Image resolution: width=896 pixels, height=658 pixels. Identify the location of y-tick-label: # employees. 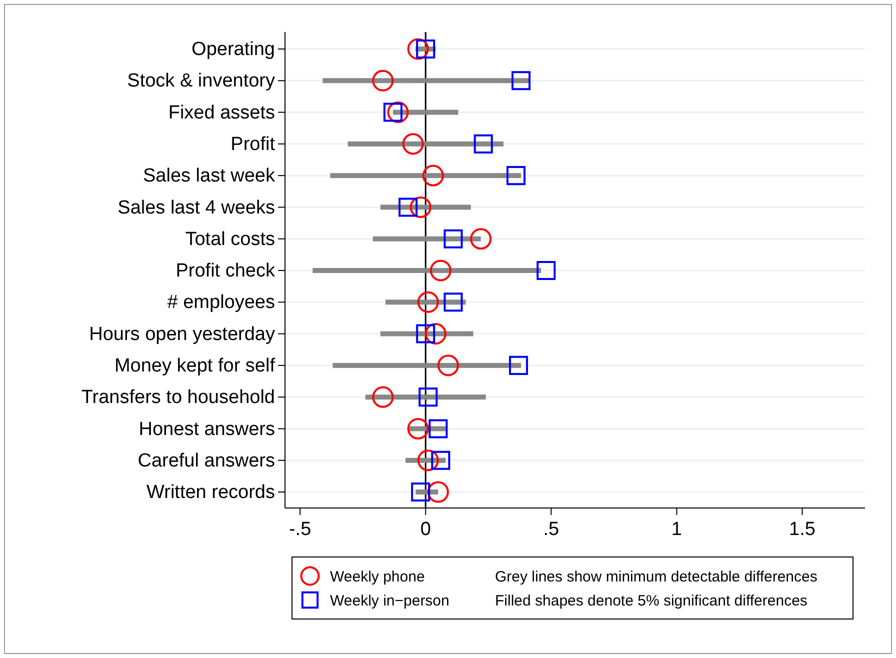
(221, 303).